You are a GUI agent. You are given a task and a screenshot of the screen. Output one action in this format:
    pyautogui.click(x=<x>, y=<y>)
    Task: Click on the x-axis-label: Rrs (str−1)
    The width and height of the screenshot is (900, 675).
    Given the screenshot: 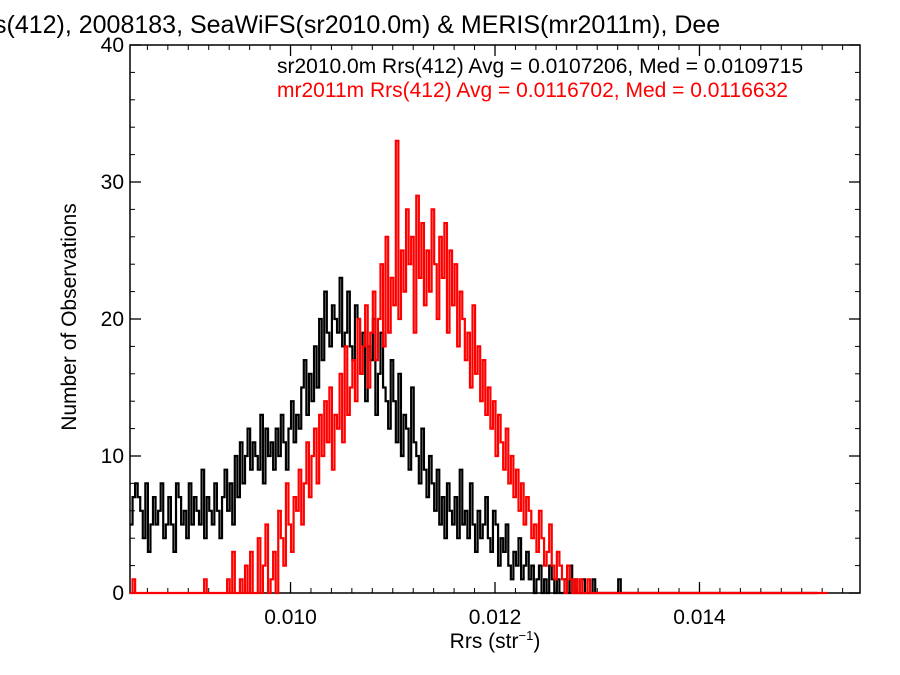 What is the action you would take?
    pyautogui.click(x=495, y=640)
    